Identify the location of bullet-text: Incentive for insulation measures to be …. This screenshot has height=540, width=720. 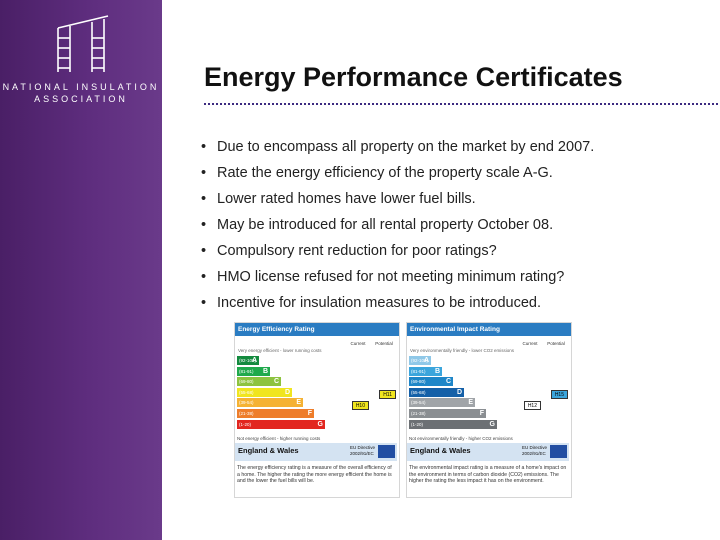
(379, 303).